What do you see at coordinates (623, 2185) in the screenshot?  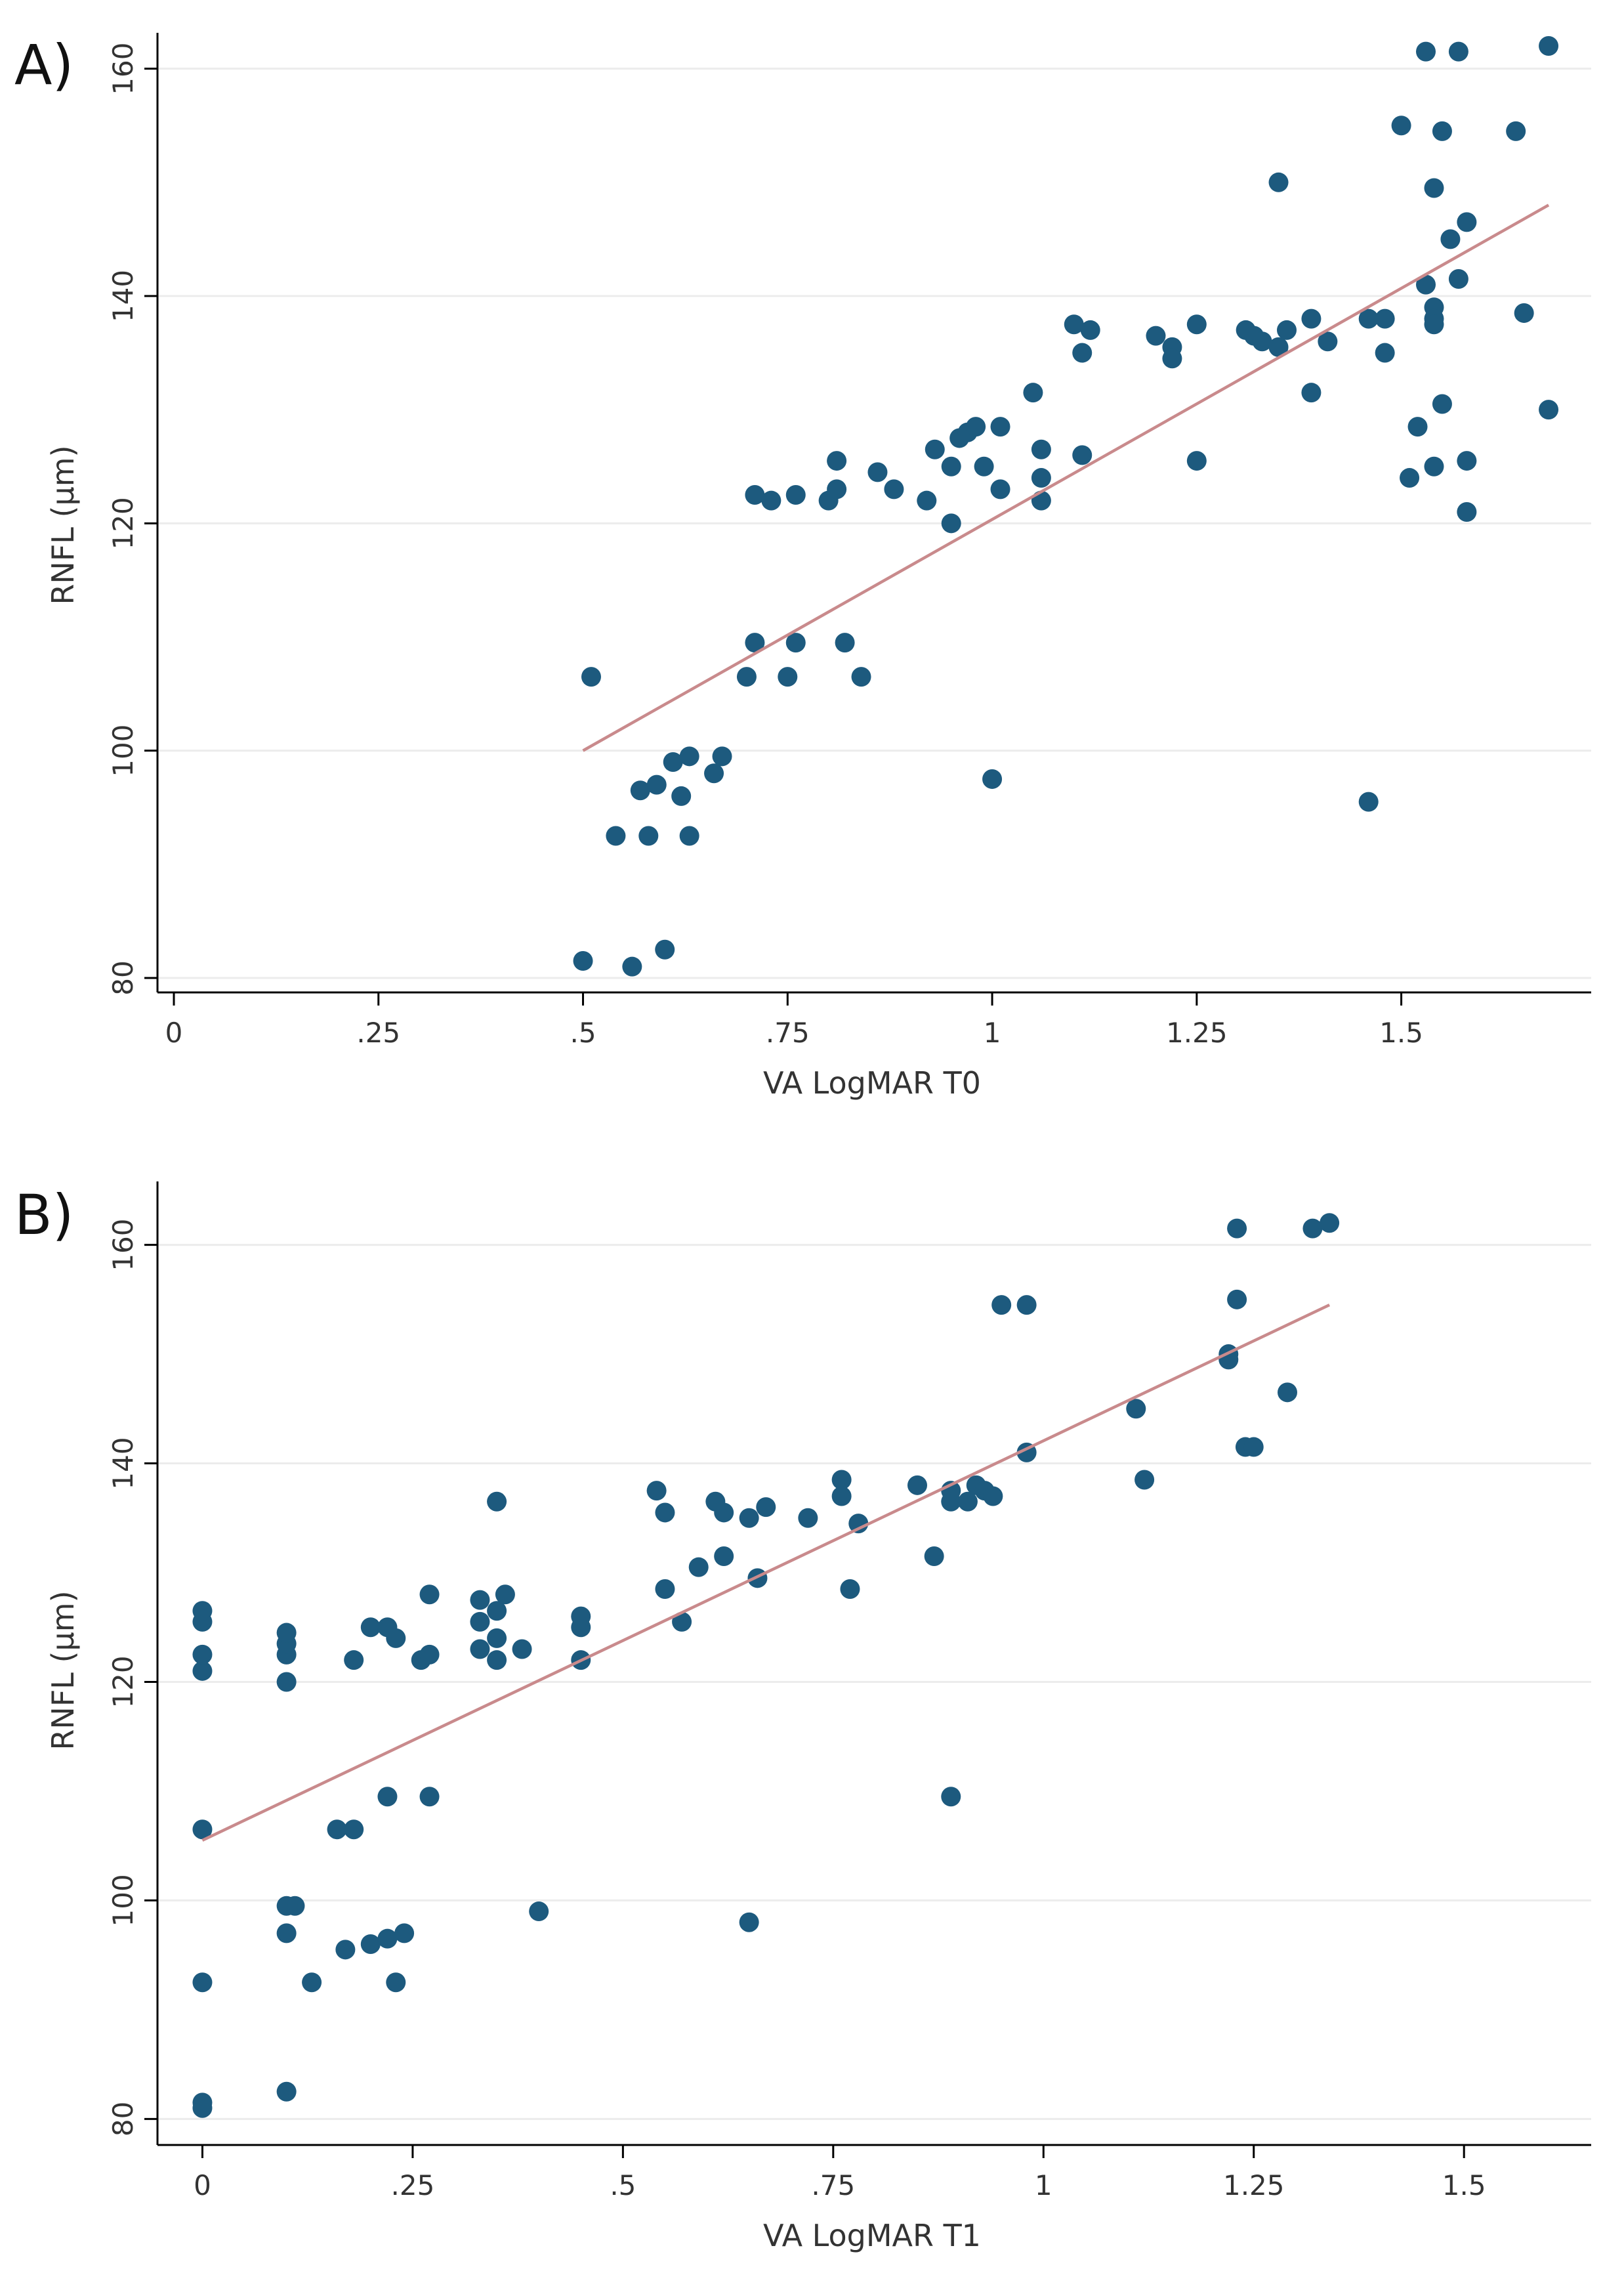 I see `panel-b-x-tick-label-.5: .5` at bounding box center [623, 2185].